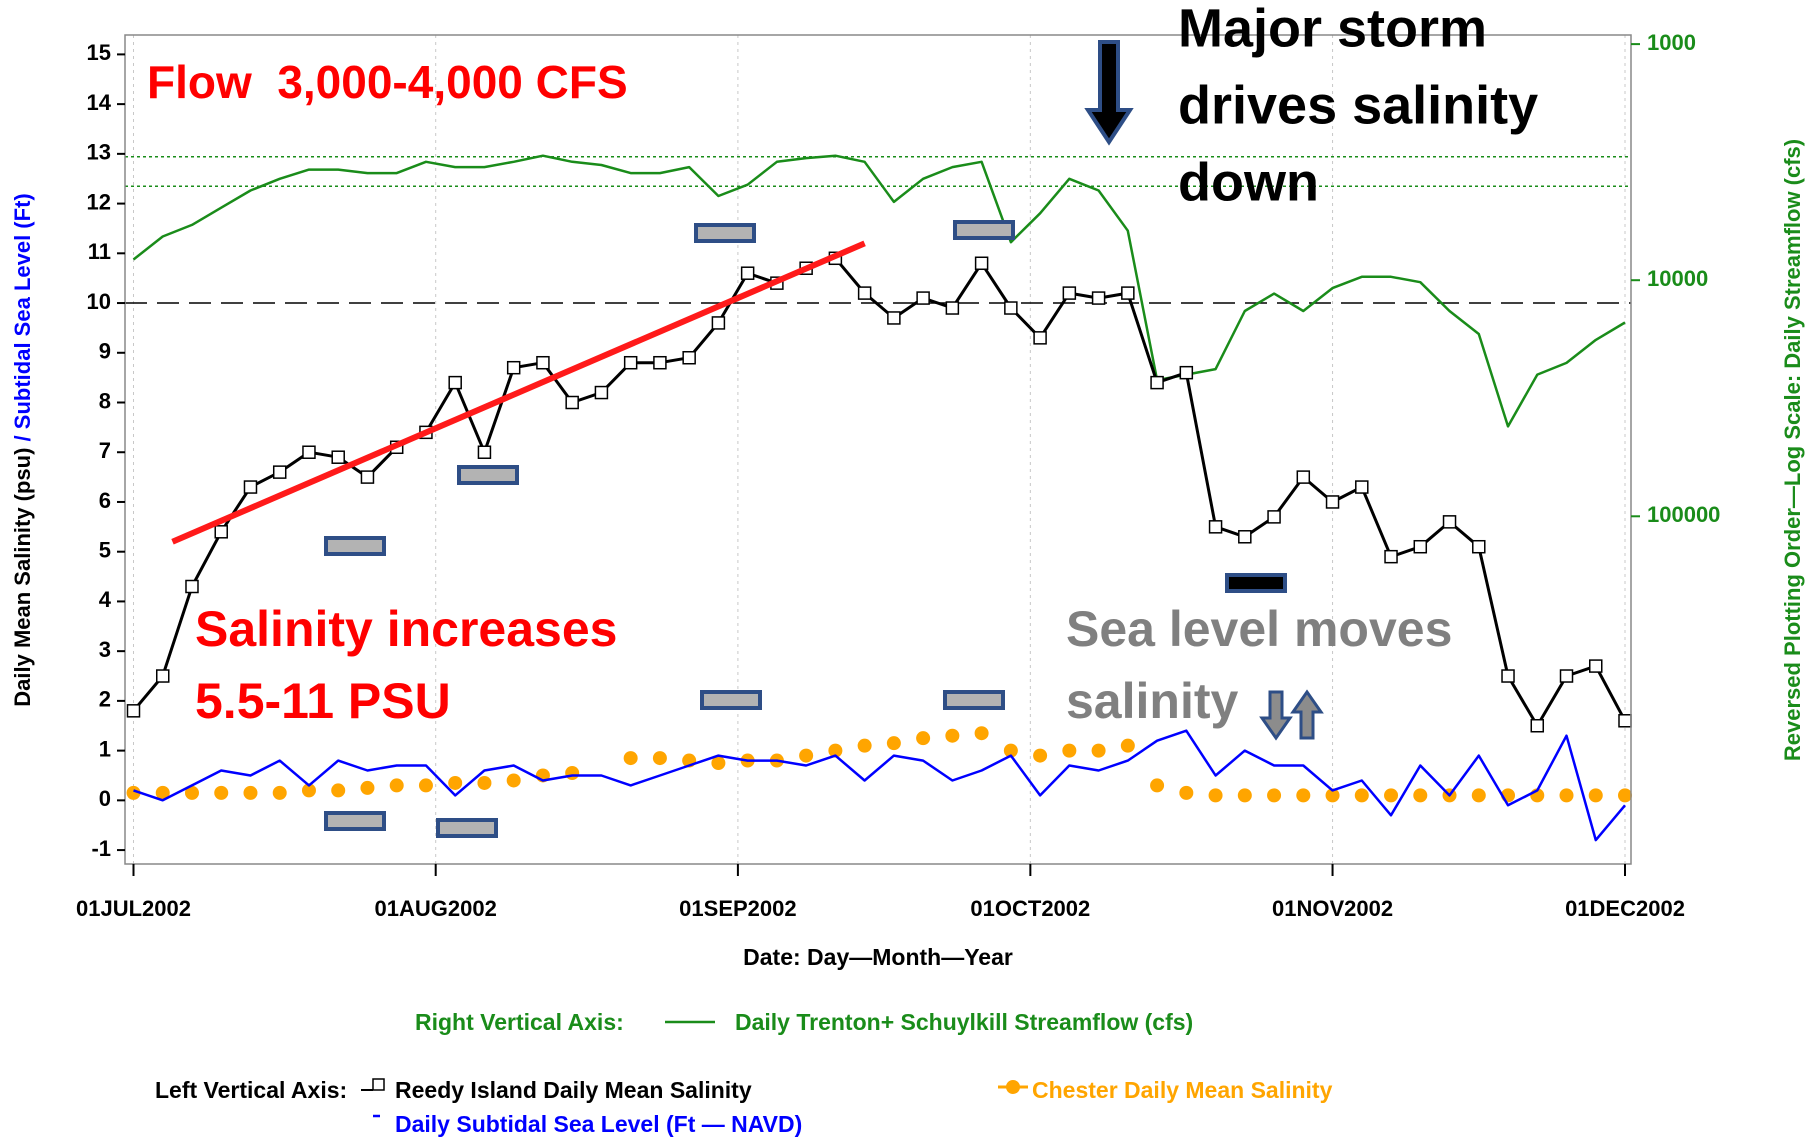 The height and width of the screenshot is (1145, 1820). What do you see at coordinates (105, 599) in the screenshot?
I see `y-tick-label: 4` at bounding box center [105, 599].